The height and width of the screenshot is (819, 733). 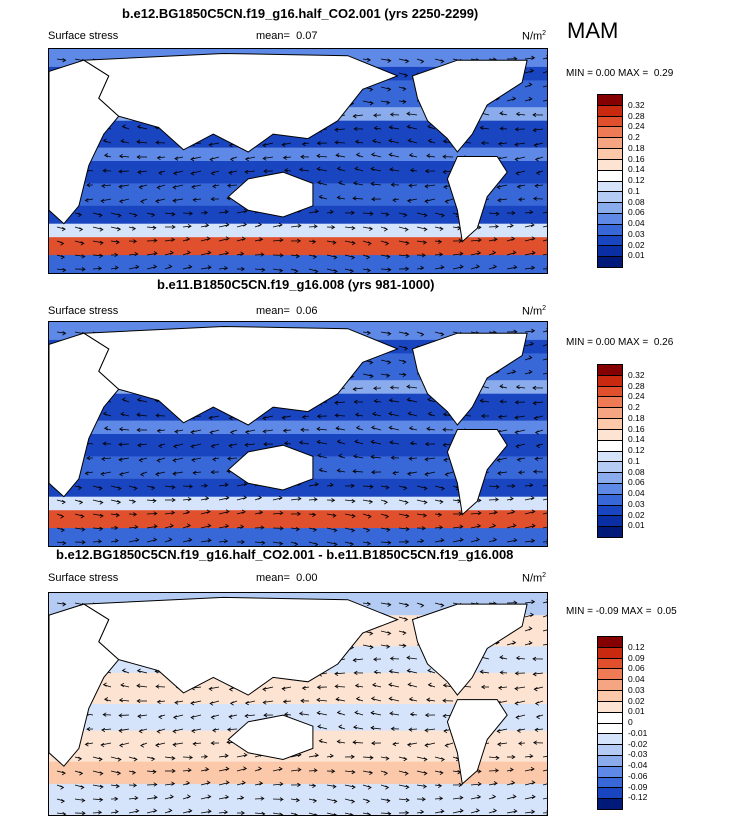 I want to click on colorbar-tick-label: 0.06, so click(x=636, y=212).